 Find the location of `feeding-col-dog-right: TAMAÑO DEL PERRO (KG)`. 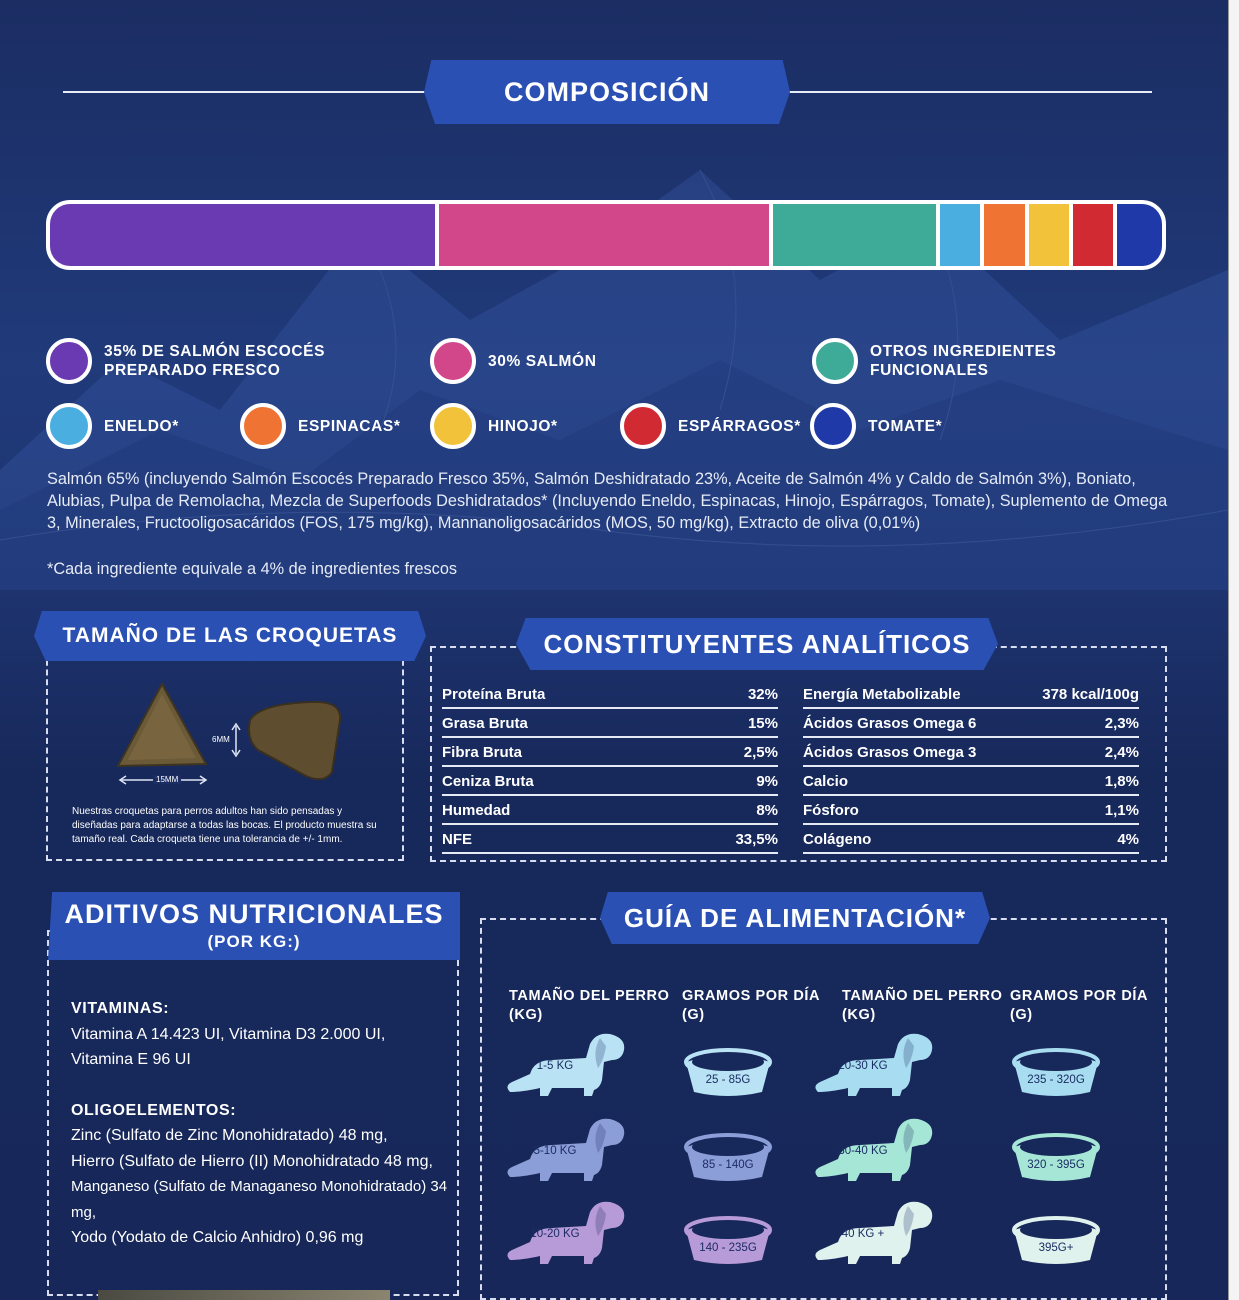

feeding-col-dog-right: TAMAÑO DEL PERRO (KG) is located at coordinates (922, 1005).